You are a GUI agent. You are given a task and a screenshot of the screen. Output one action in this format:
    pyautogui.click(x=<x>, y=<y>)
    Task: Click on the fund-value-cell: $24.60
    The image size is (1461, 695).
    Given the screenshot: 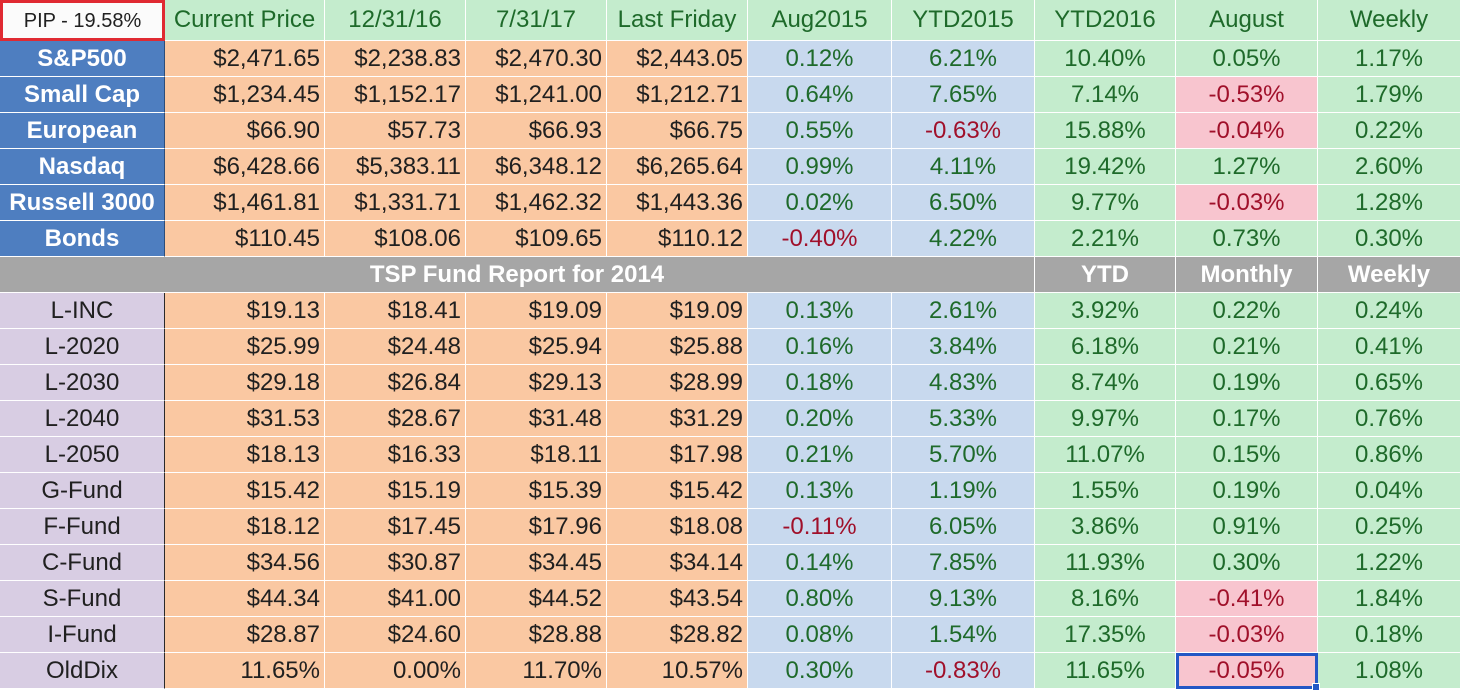 What is the action you would take?
    pyautogui.click(x=395, y=635)
    